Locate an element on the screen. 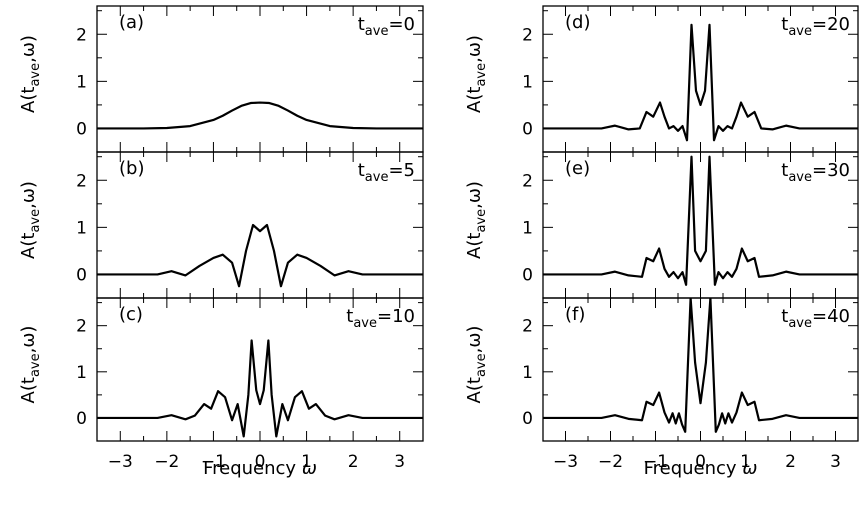 This screenshot has width=861, height=507. panel-f-x-tick-label: −3 is located at coordinates (565, 462).